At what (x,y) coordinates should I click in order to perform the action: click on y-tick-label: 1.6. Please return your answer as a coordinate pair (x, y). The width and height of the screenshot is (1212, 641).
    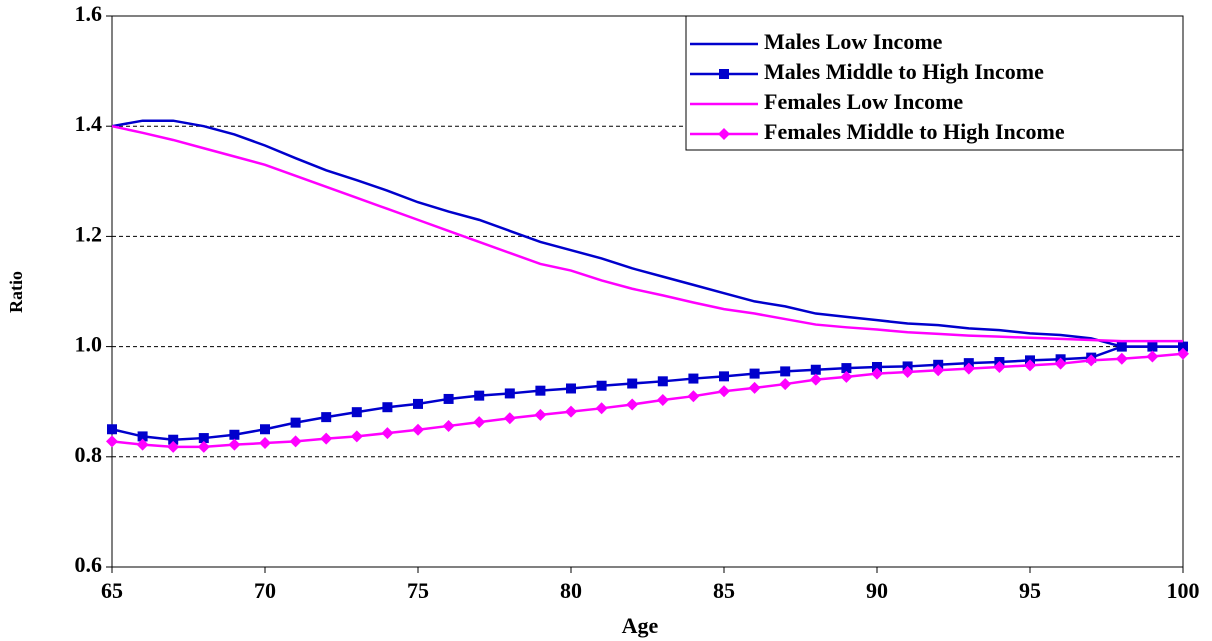
    Looking at the image, I should click on (89, 13).